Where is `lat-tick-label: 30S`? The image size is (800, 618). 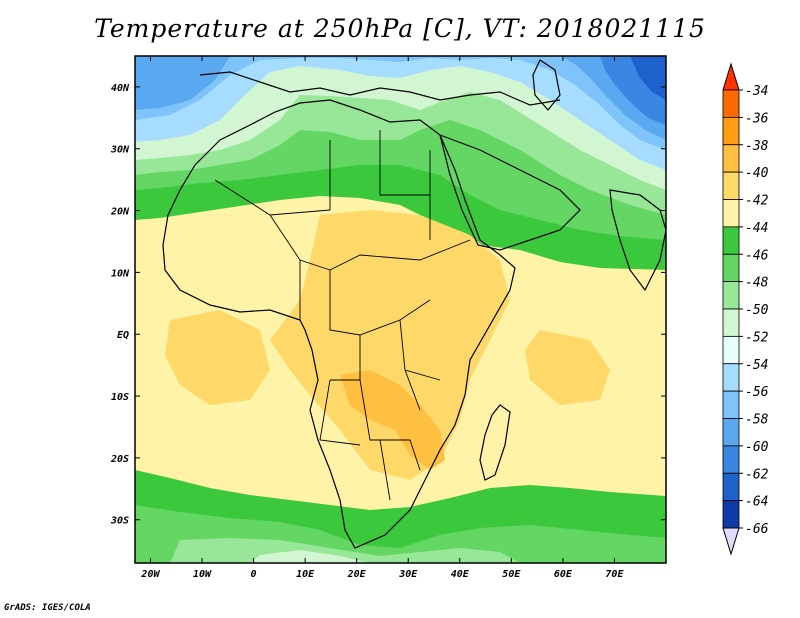 lat-tick-label: 30S is located at coordinates (119, 521).